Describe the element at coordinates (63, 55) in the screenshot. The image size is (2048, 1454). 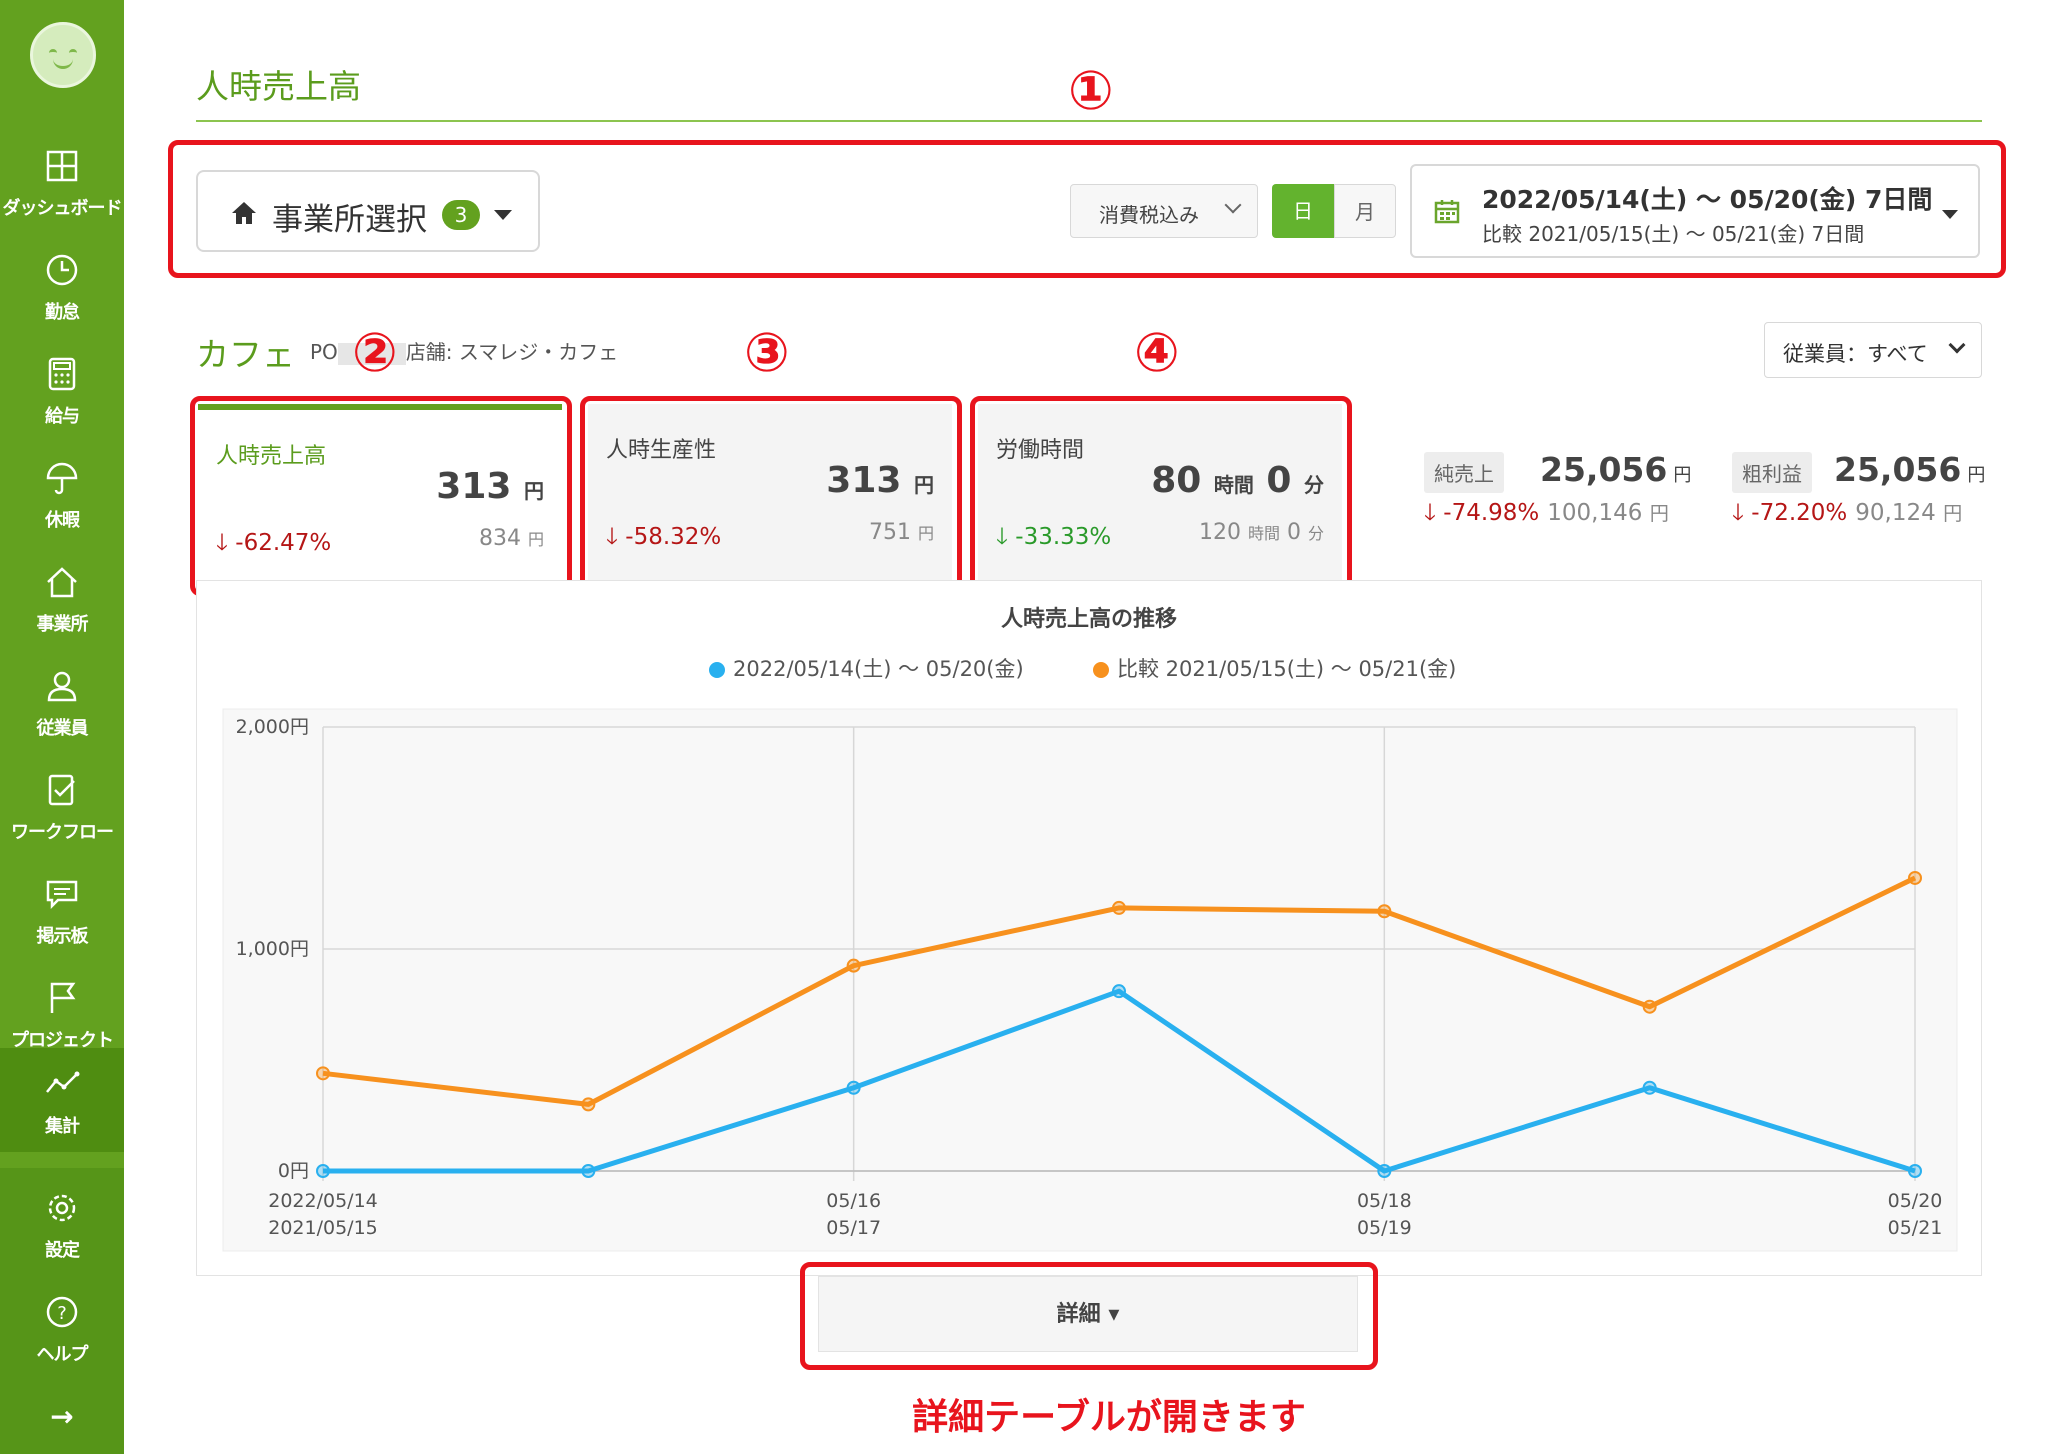
I see `avatar` at that location.